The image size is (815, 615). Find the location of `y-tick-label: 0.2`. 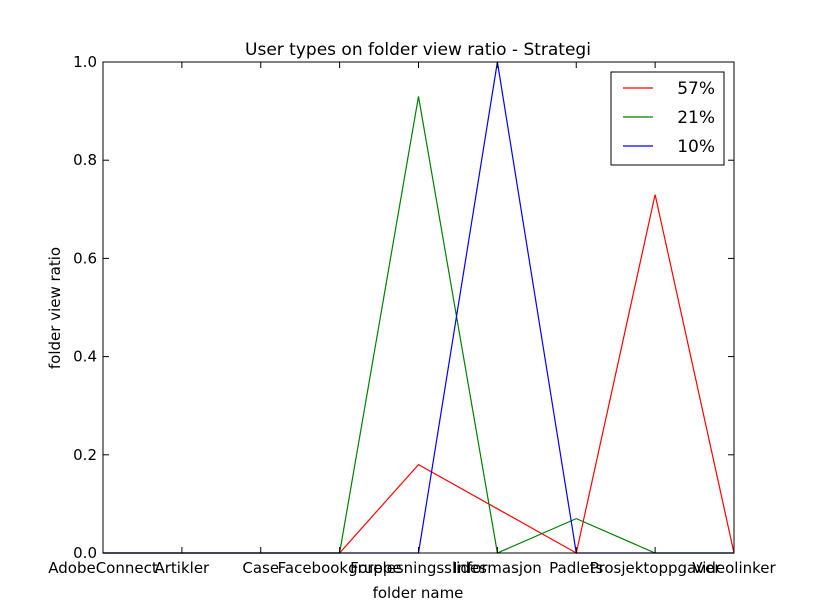

y-tick-label: 0.2 is located at coordinates (85, 455).